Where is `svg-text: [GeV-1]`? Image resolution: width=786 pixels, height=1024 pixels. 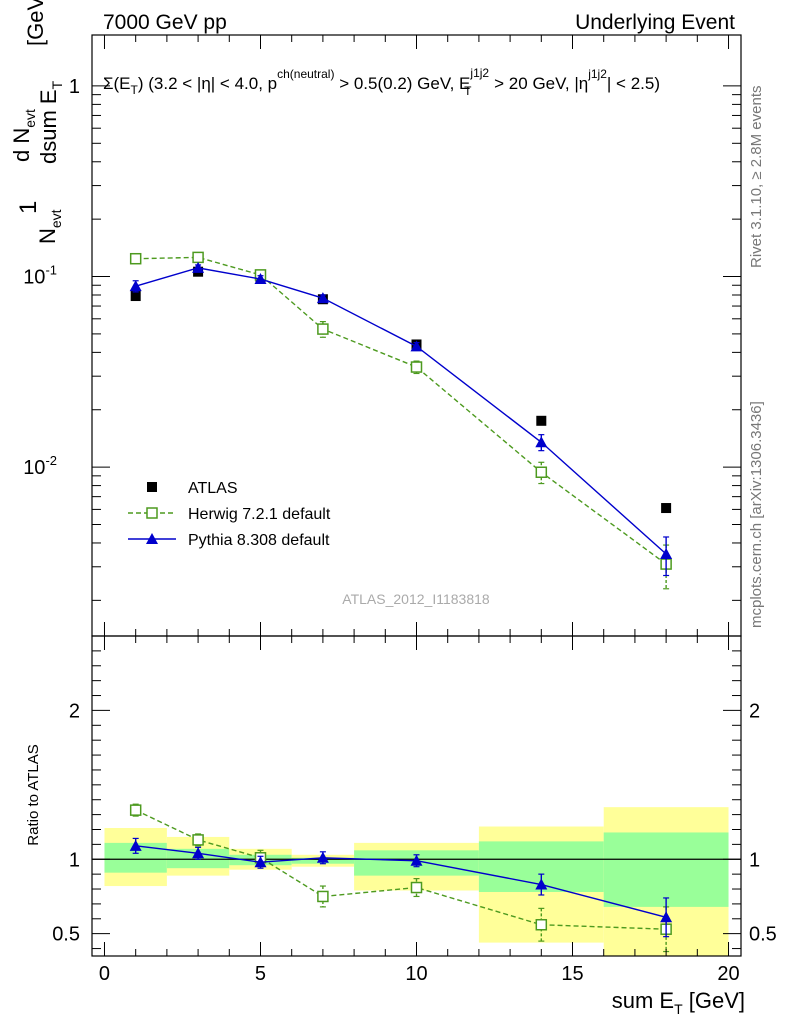 svg-text: [GeV-1] is located at coordinates (34, 23).